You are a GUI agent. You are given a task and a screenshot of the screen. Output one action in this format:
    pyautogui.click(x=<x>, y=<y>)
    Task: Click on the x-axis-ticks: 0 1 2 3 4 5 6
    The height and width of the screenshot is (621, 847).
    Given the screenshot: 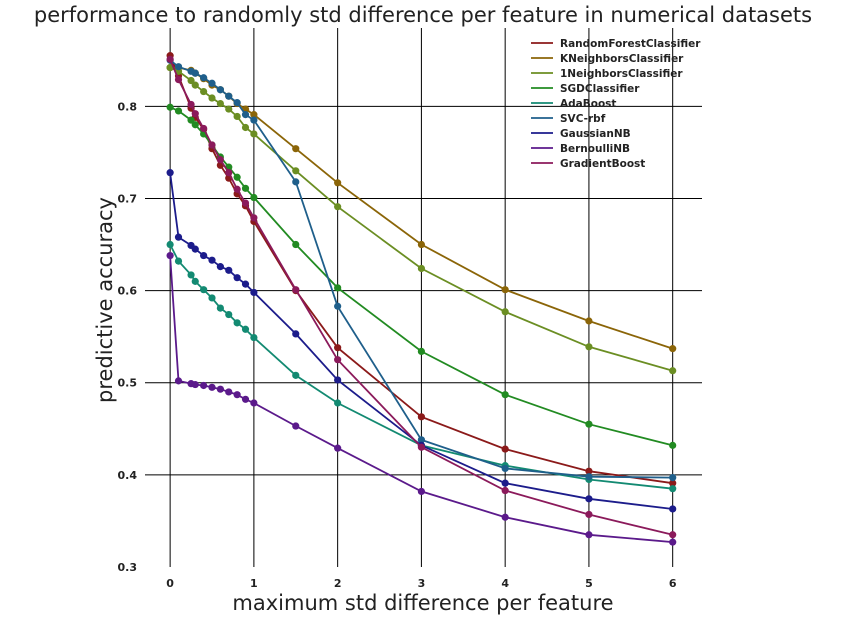 What is the action you would take?
    pyautogui.click(x=421, y=583)
    